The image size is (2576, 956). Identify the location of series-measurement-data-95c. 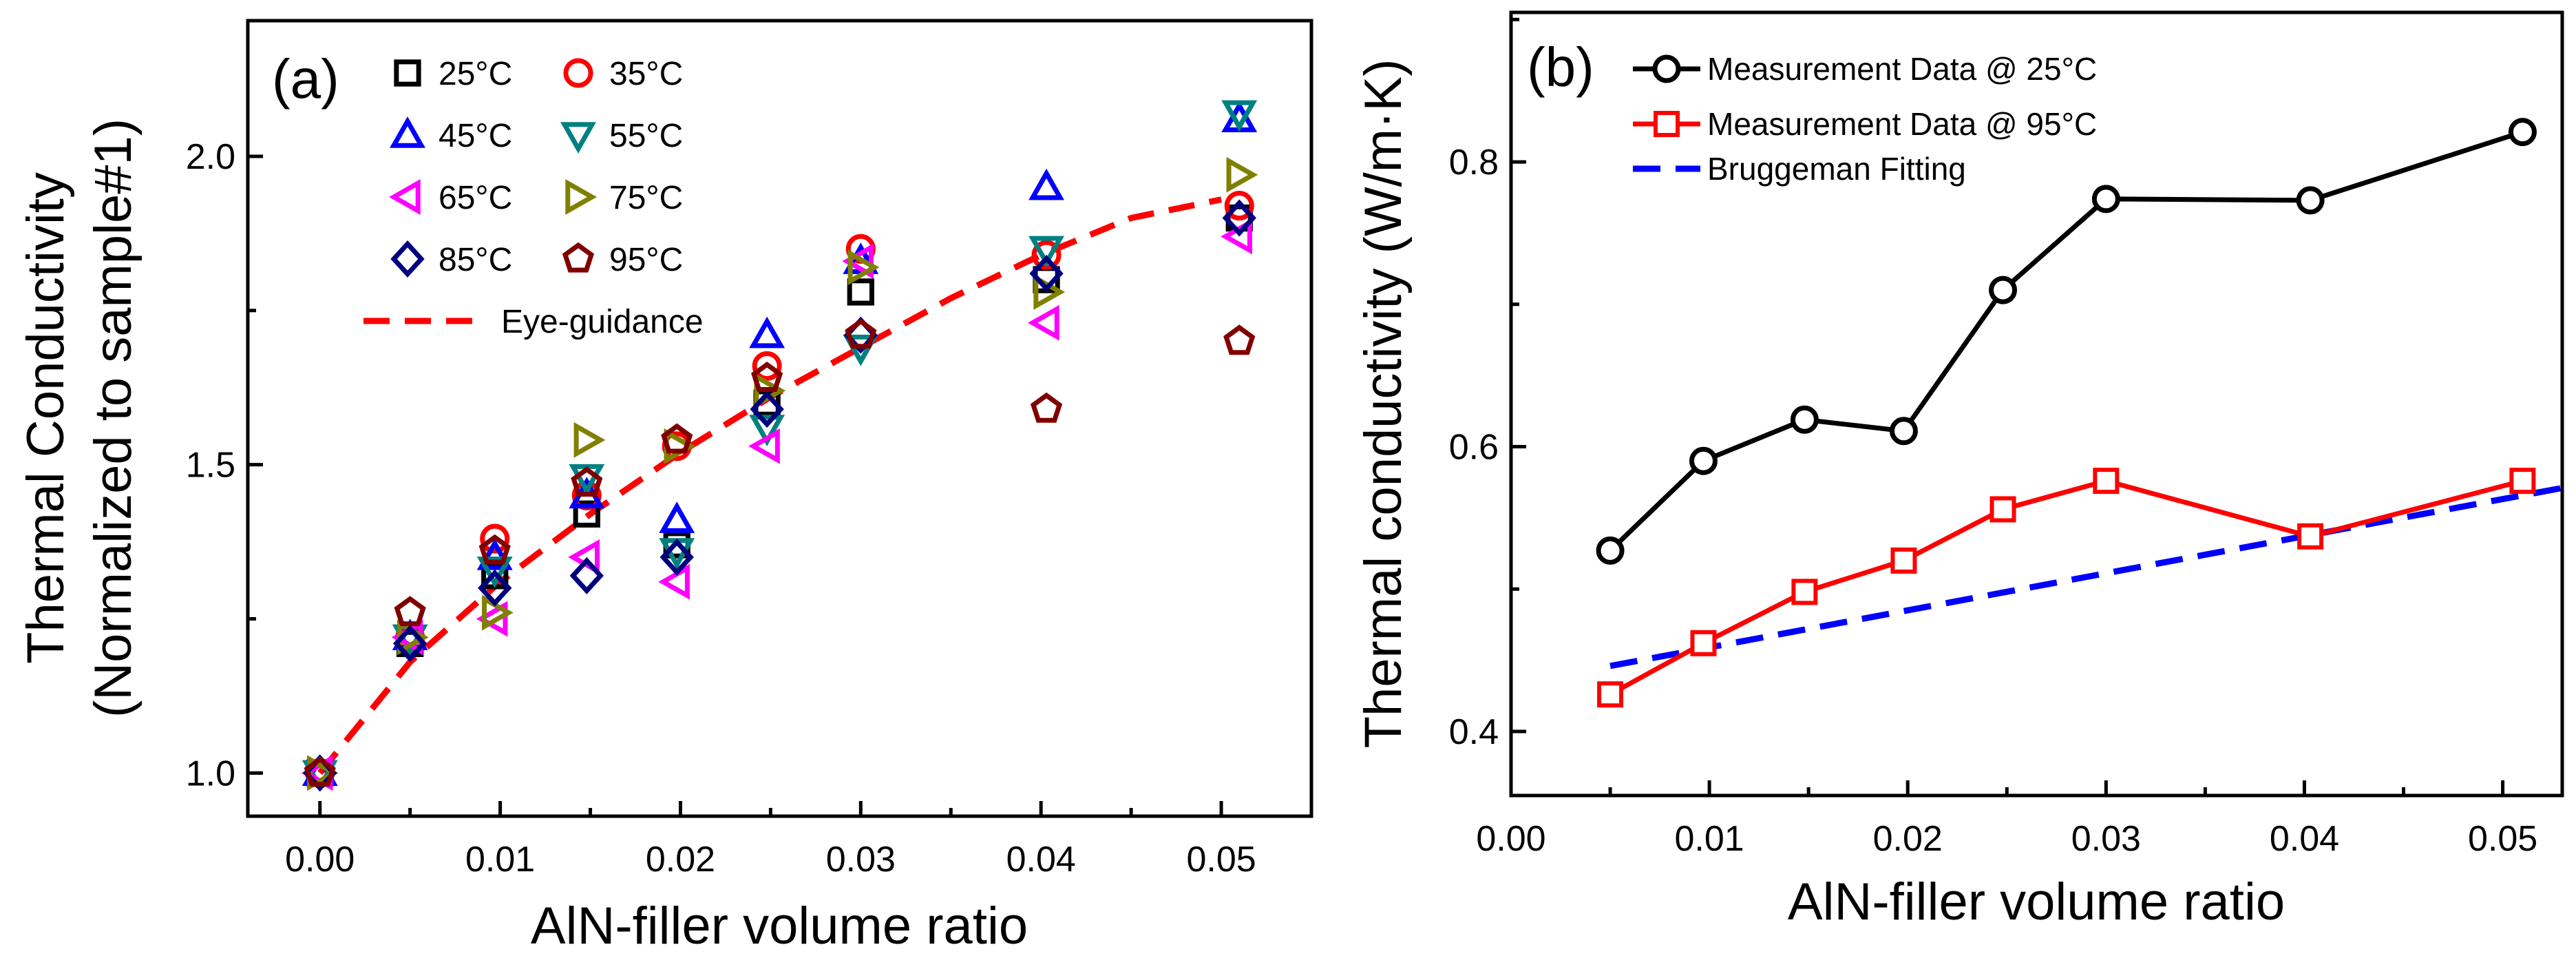
(2067, 588).